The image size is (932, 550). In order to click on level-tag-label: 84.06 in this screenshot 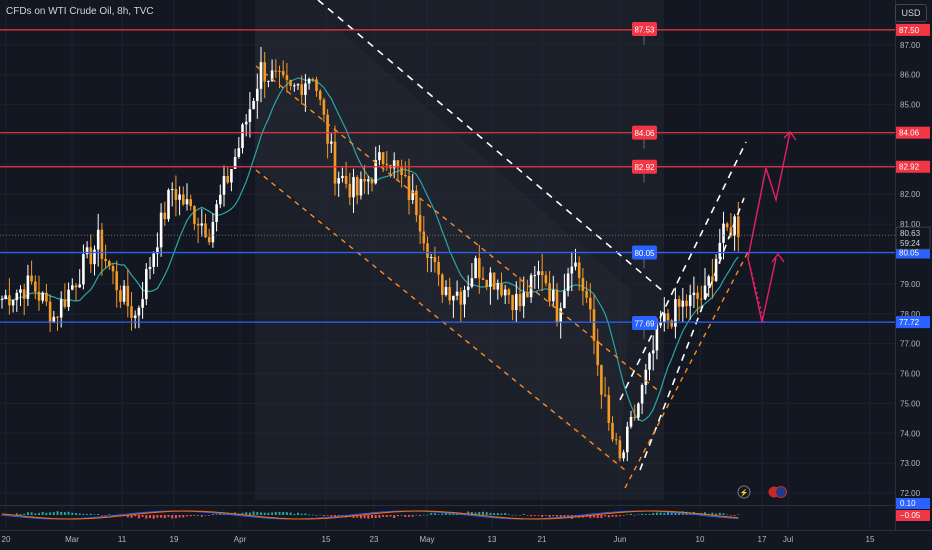, I will do `click(644, 133)`.